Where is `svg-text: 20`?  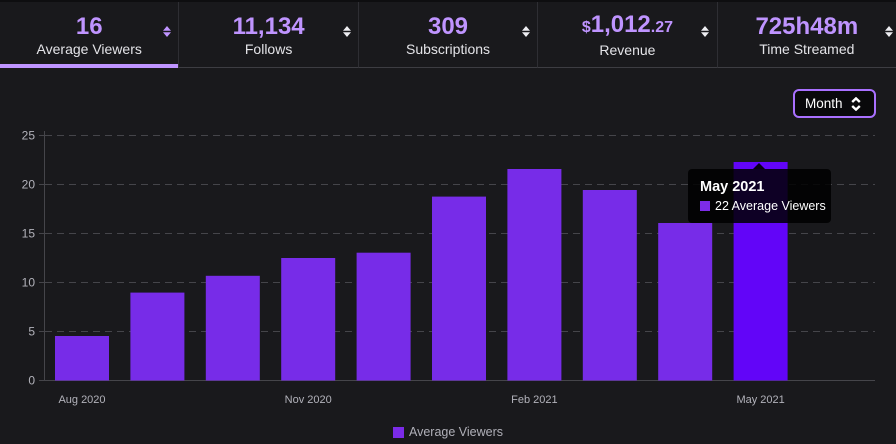 svg-text: 20 is located at coordinates (29, 185).